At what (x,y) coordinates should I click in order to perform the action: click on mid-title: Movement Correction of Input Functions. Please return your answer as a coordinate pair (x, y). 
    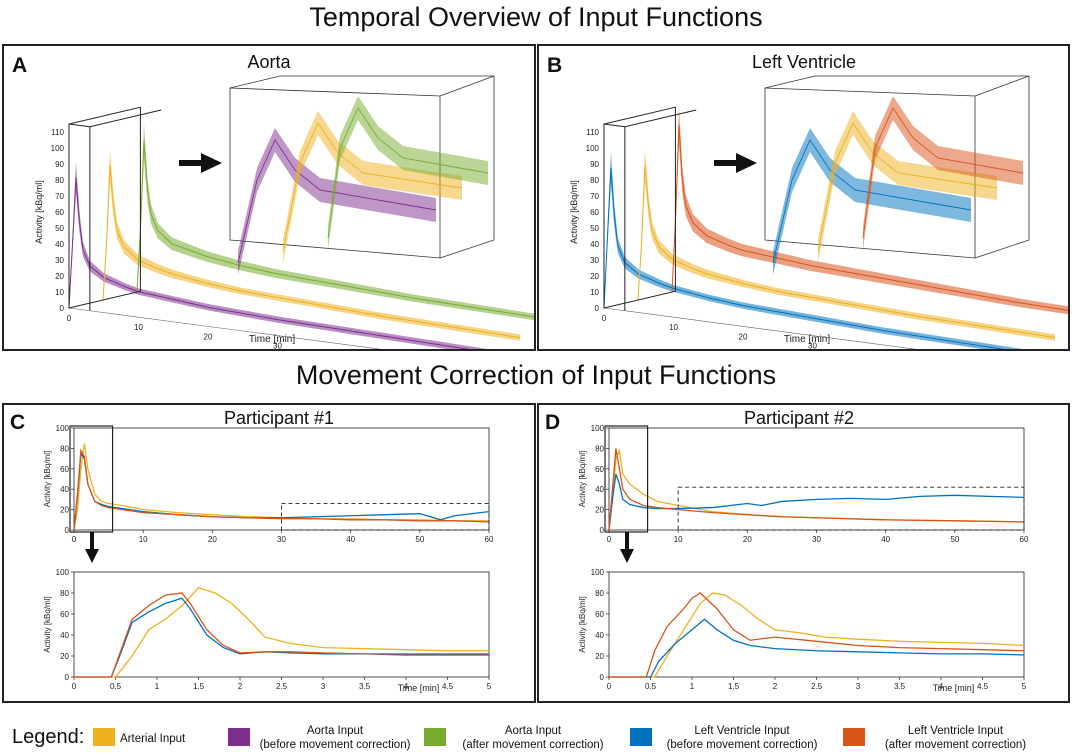
    Looking at the image, I should click on (536, 375).